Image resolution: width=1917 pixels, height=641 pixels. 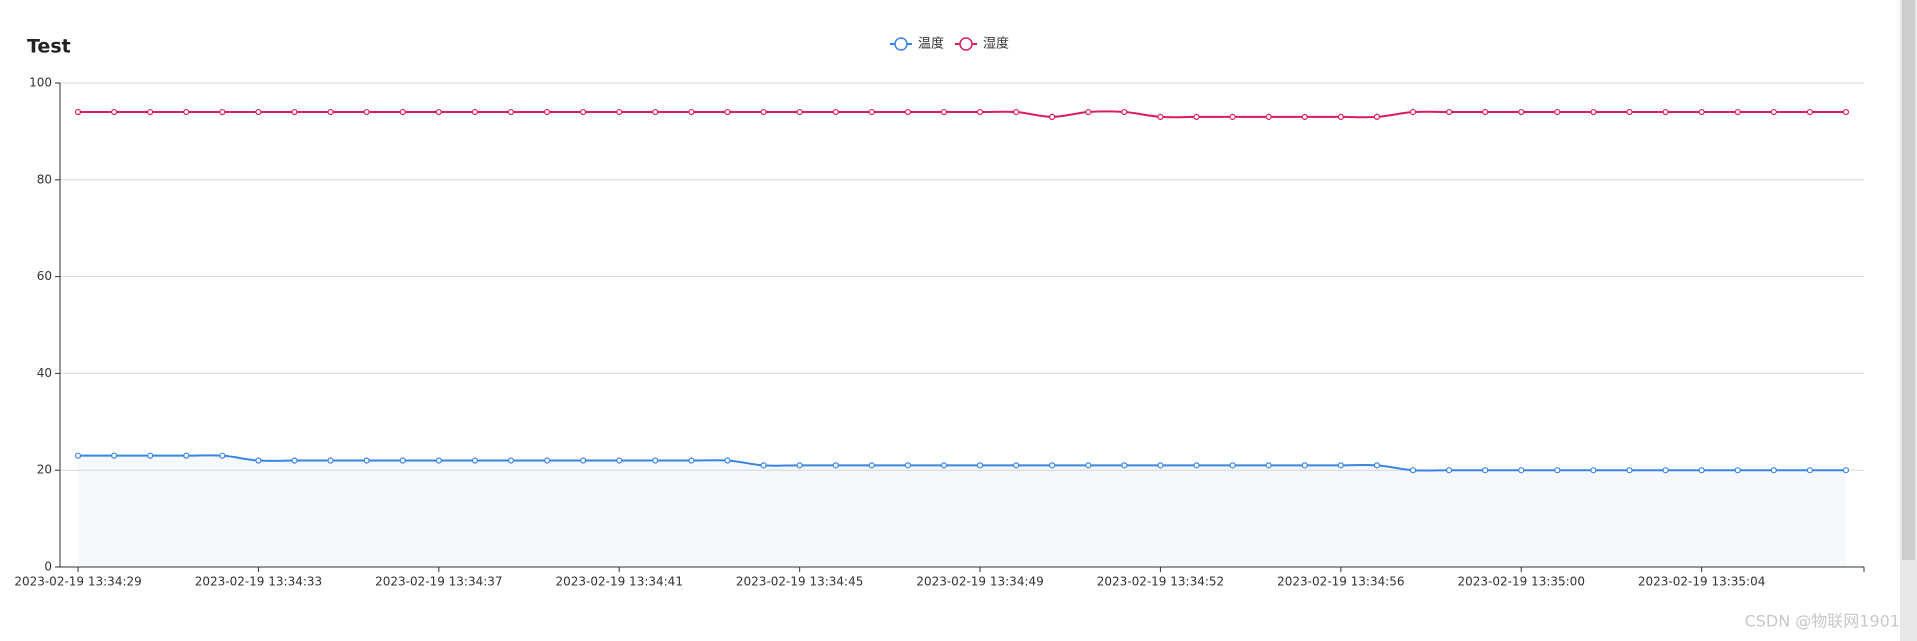 What do you see at coordinates (44, 276) in the screenshot?
I see `y-tick-label: 60` at bounding box center [44, 276].